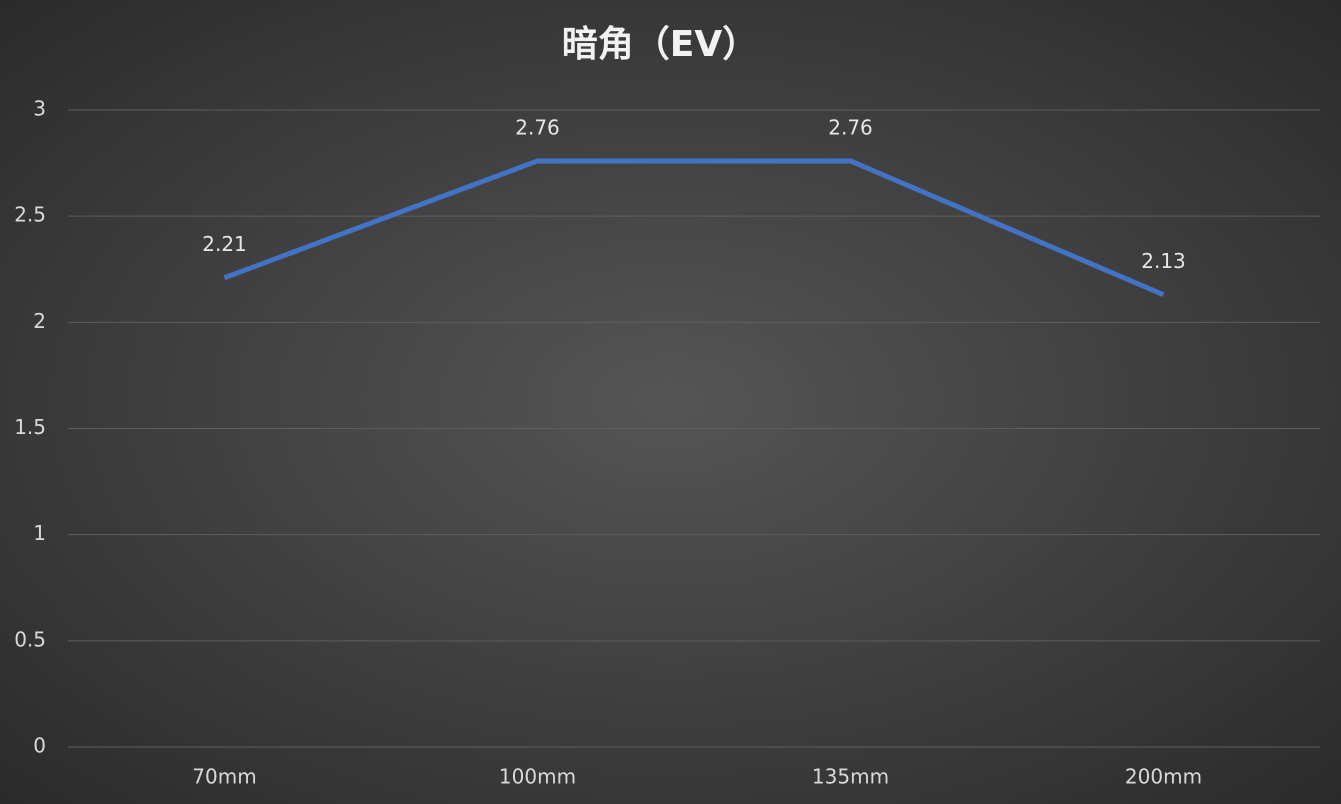 The image size is (1341, 804). What do you see at coordinates (660, 44) in the screenshot?
I see `chart-title: 暗角（EV）` at bounding box center [660, 44].